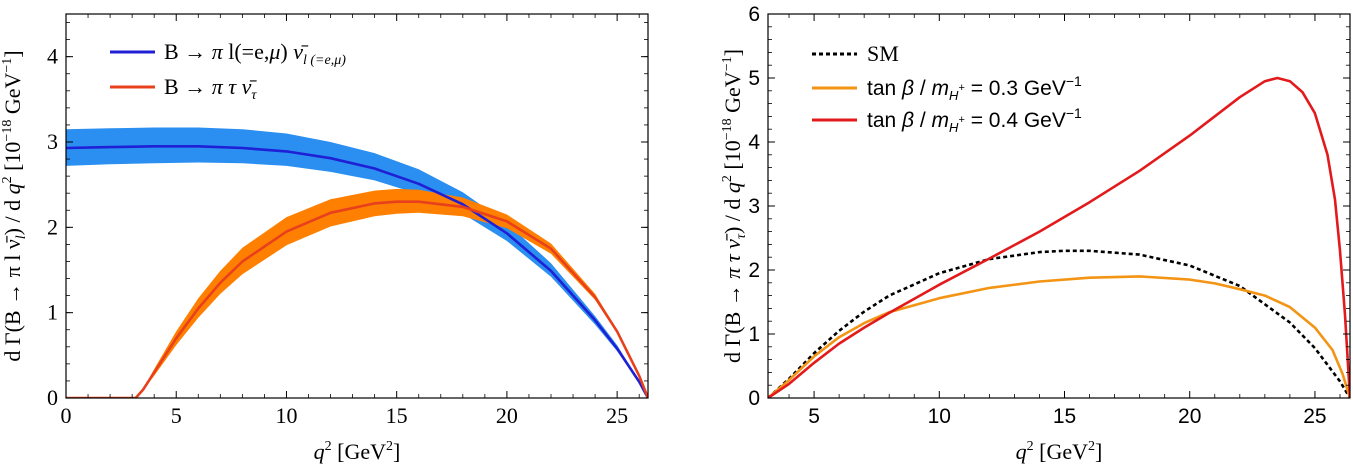 The height and width of the screenshot is (468, 1353). What do you see at coordinates (974, 88) in the screenshot?
I see `legend-thdm-03: tan β / mH+ = 0.3 GeV−1` at bounding box center [974, 88].